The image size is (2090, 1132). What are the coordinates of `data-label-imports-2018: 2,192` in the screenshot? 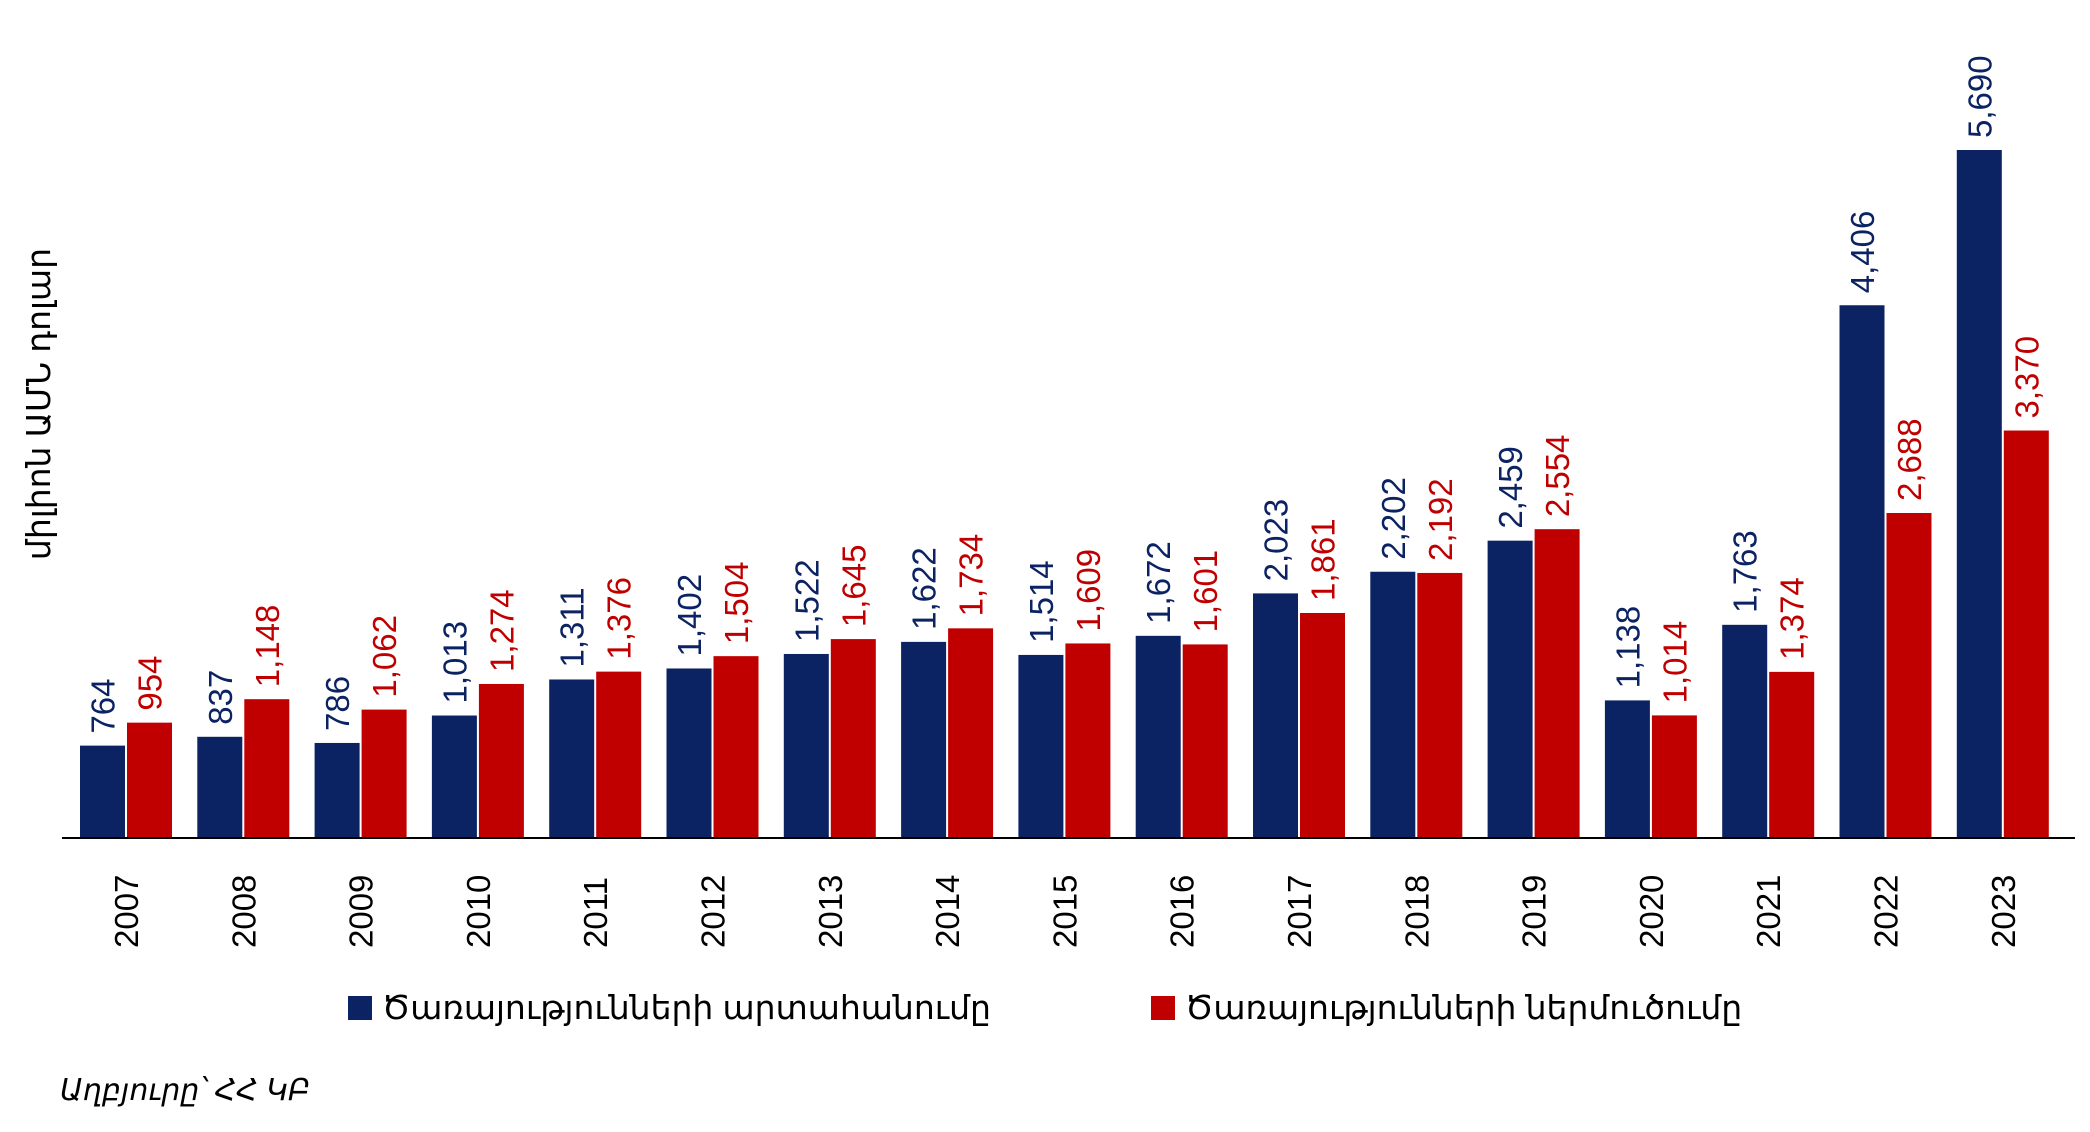 It's located at (1440, 519).